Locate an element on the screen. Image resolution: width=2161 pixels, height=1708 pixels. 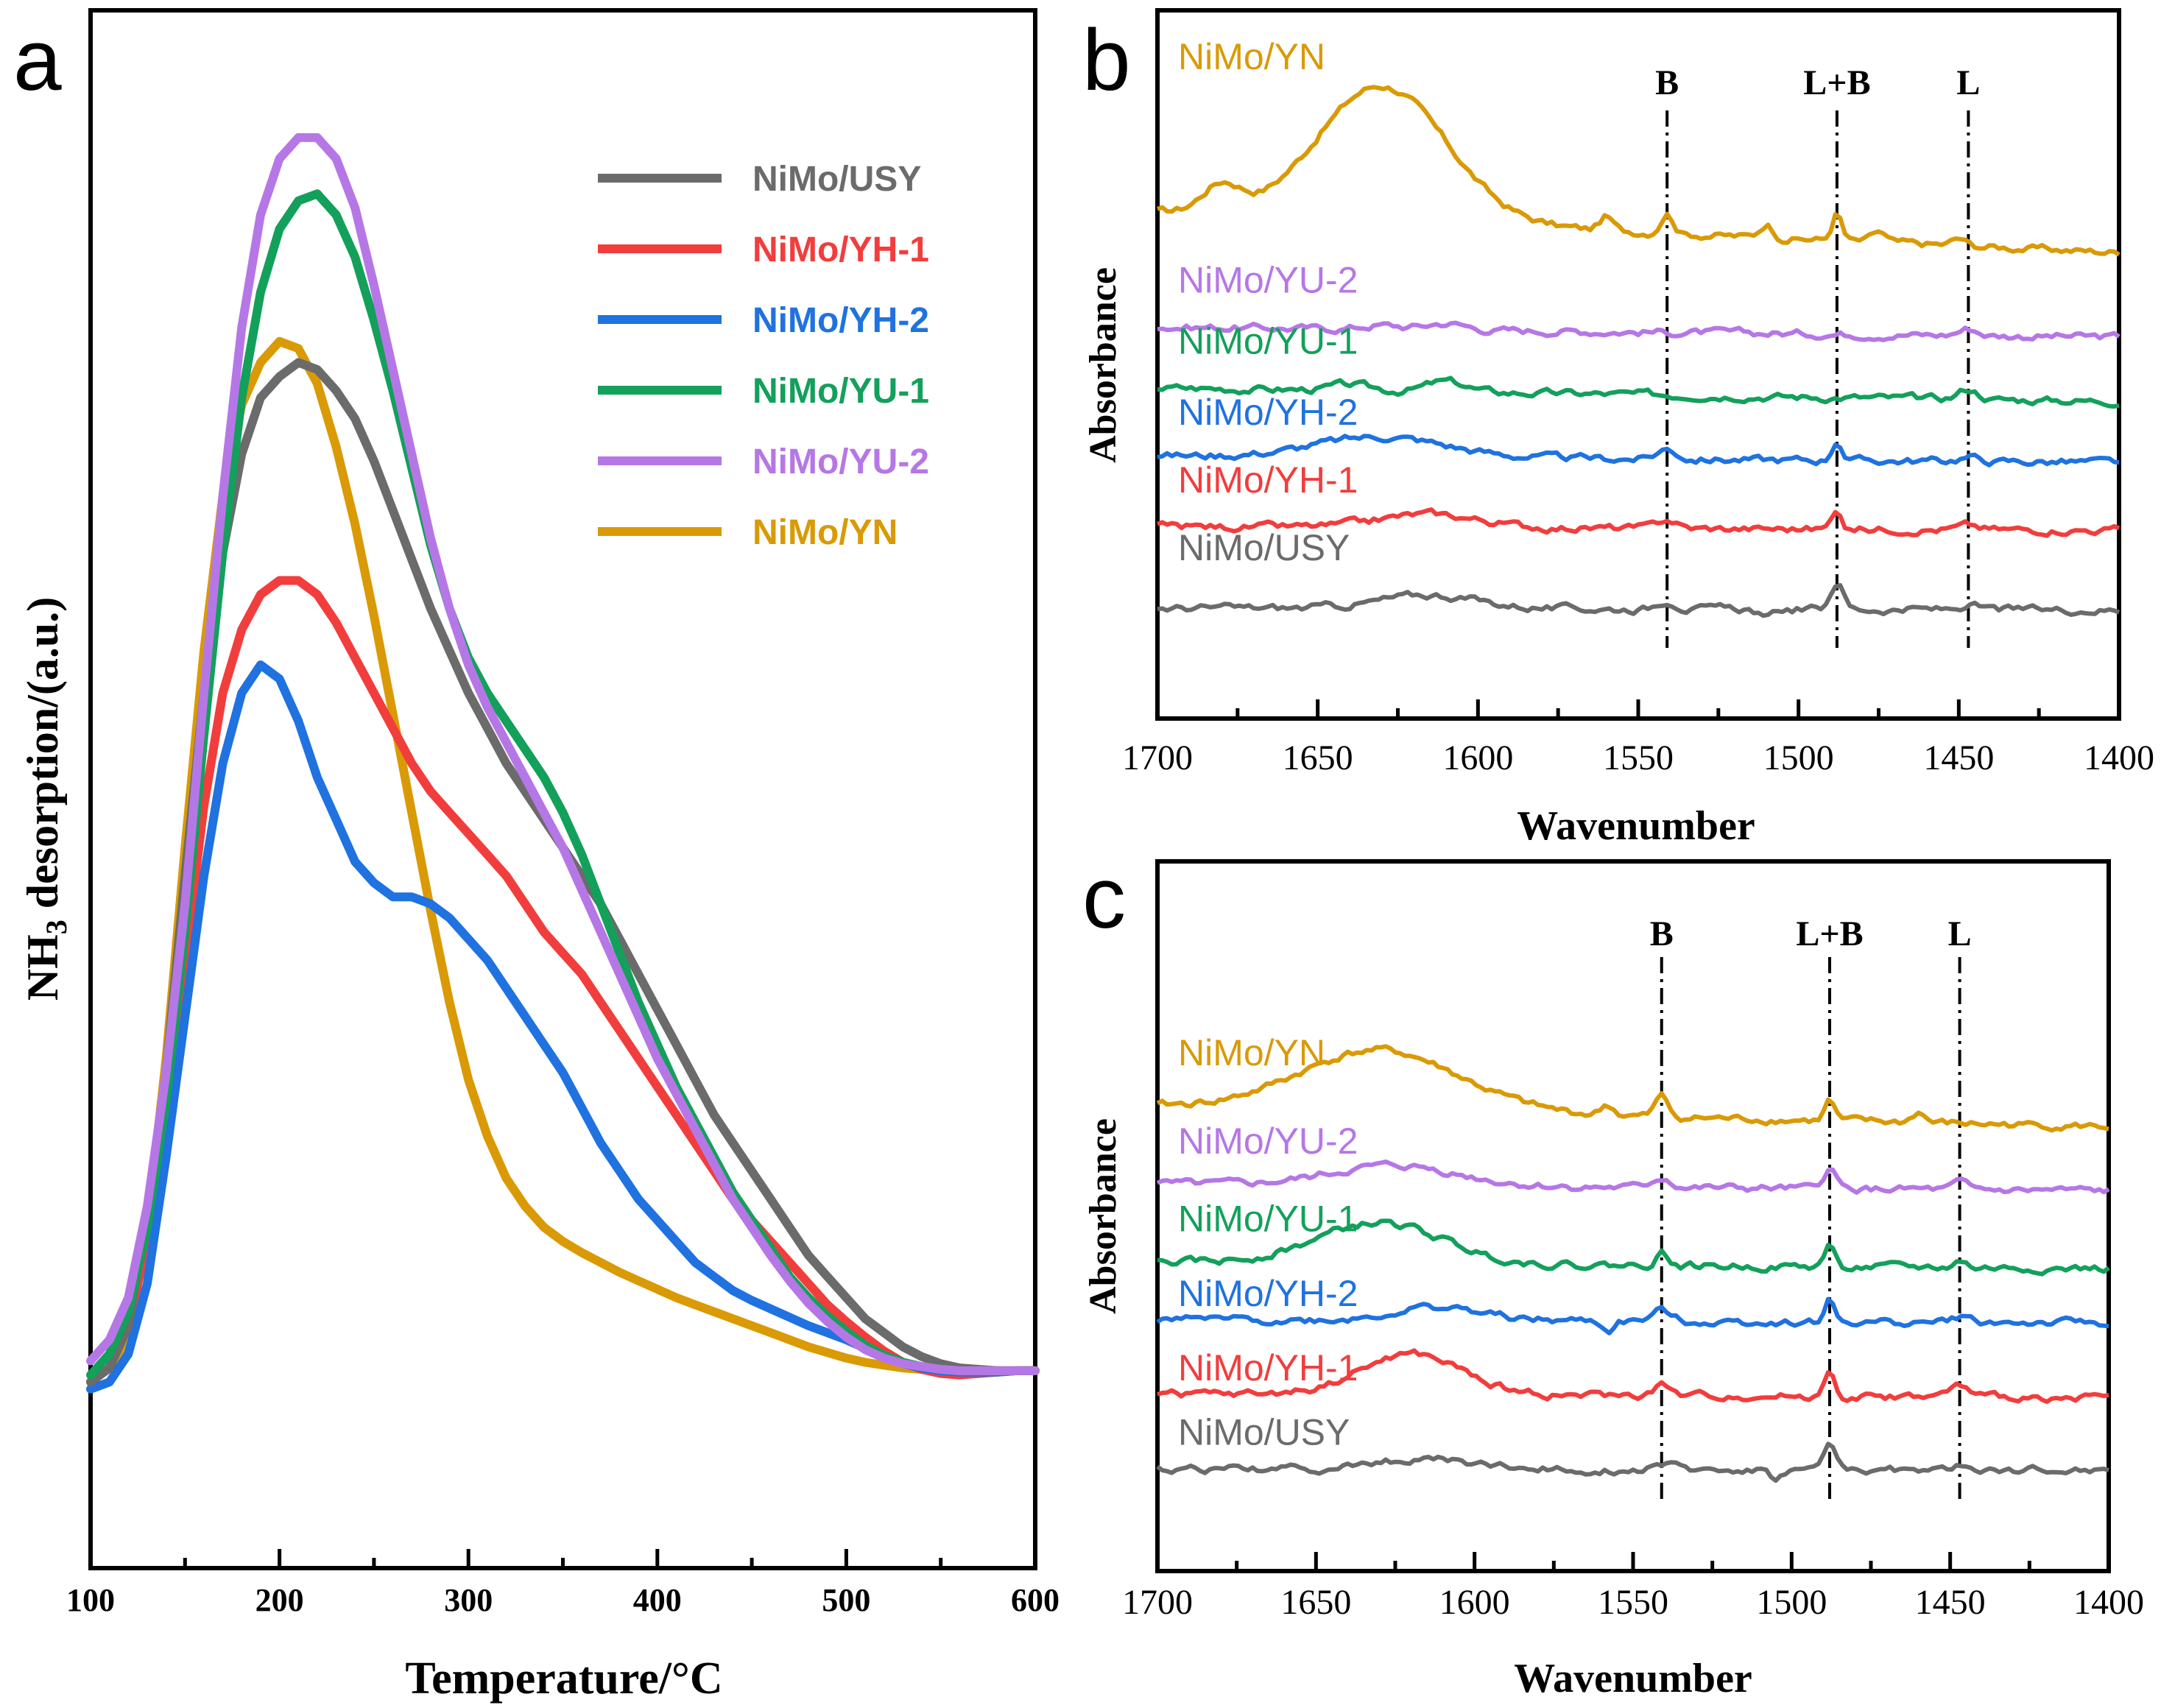
panel-b-y-axis-label: Absorbance is located at coordinates (1103, 365).